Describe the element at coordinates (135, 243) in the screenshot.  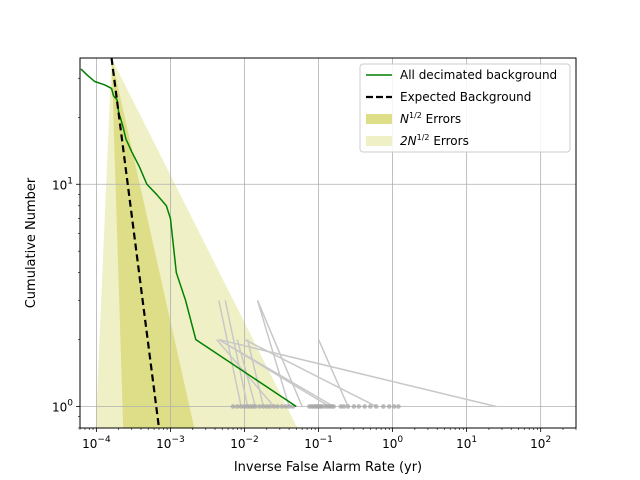
I see `expected-background-line` at that location.